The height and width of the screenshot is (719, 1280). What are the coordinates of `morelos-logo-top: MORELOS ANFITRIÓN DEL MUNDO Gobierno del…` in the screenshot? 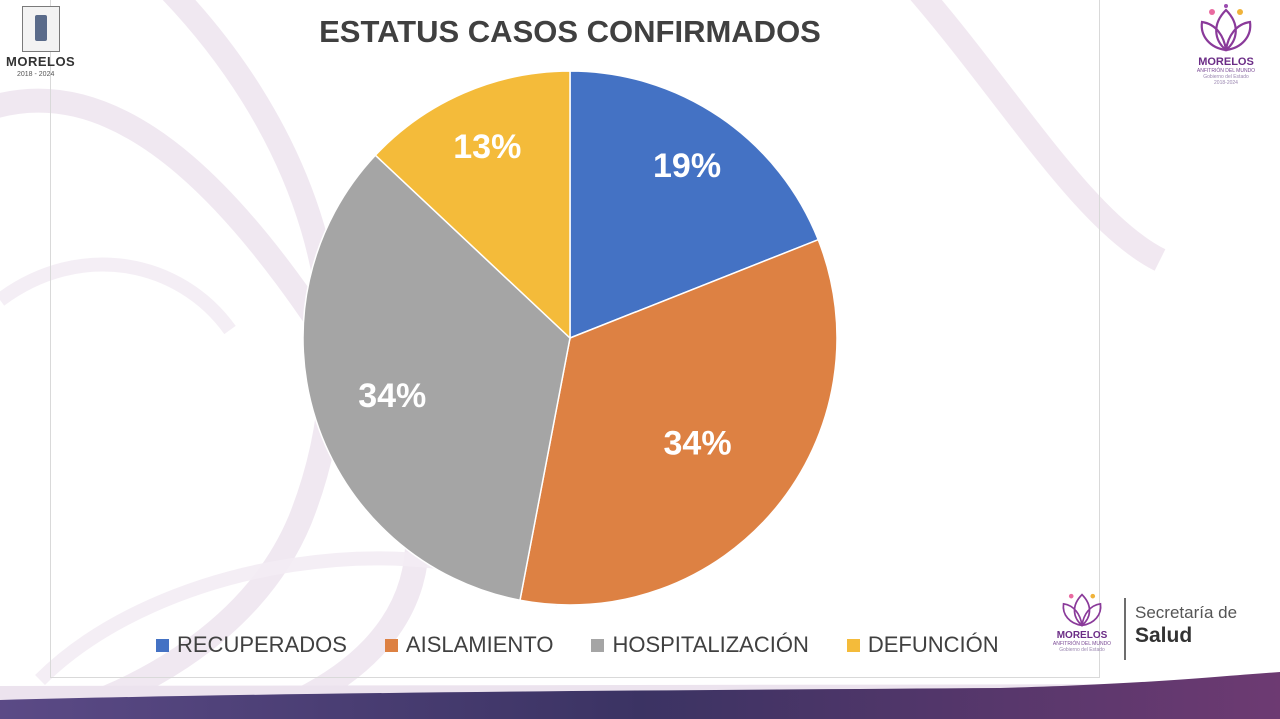 It's located at (1226, 50).